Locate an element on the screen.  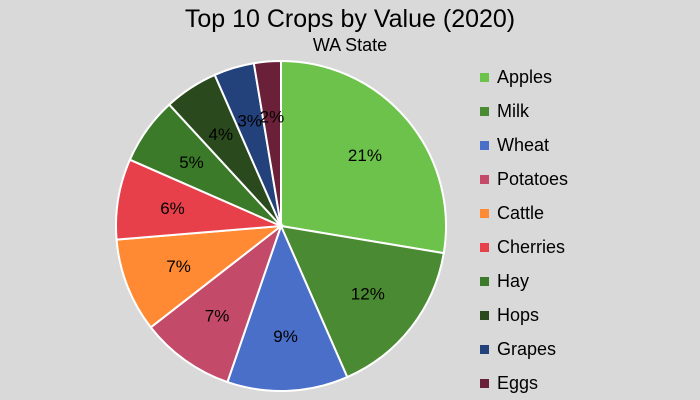
legend-item-hay: Hay is located at coordinates (587, 281).